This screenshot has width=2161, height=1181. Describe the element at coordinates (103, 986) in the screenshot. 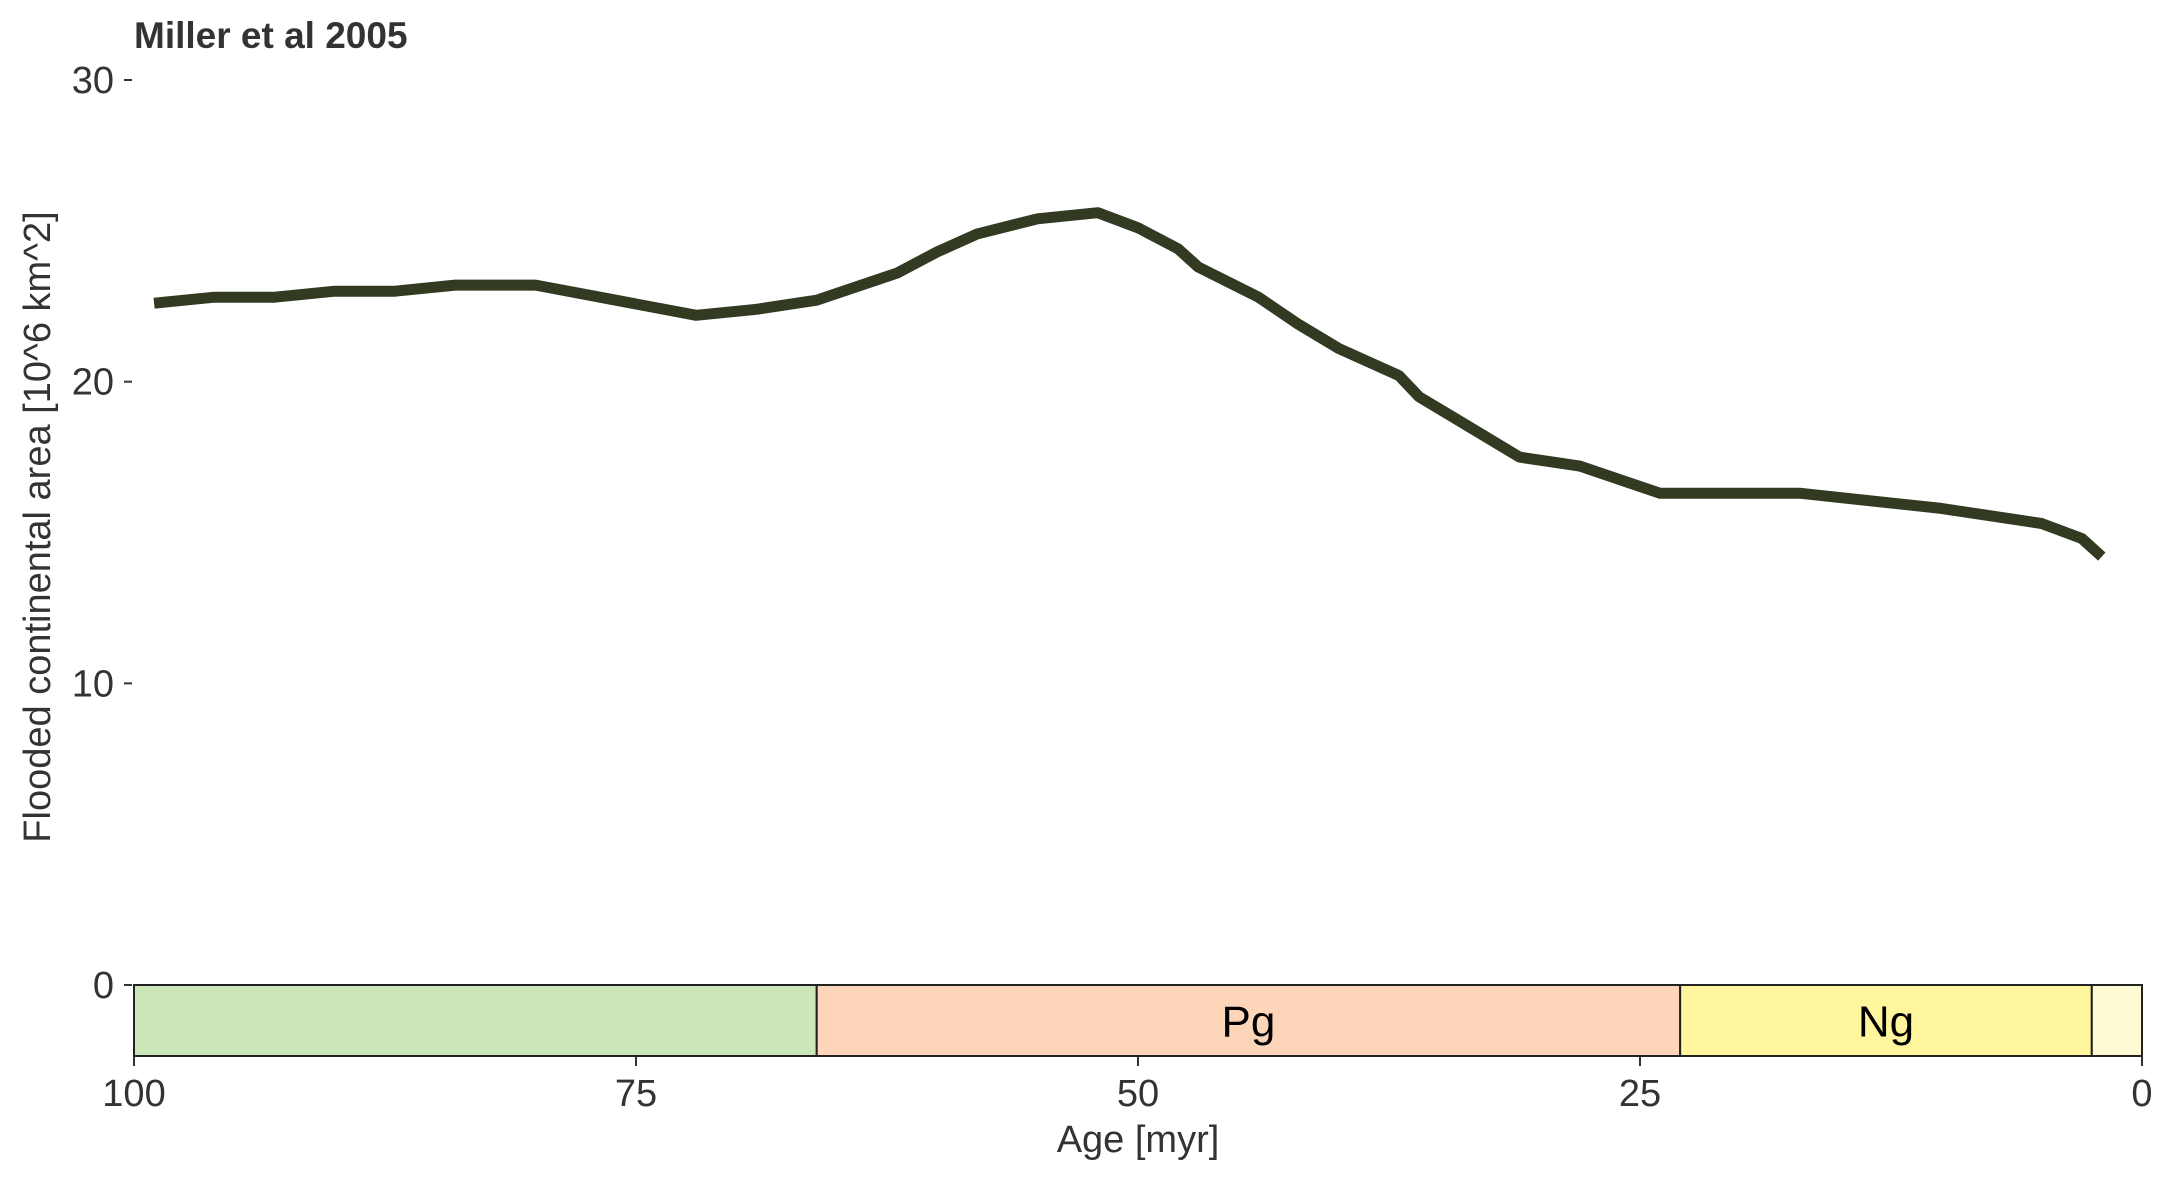

I see `y-tick-label: 0` at that location.